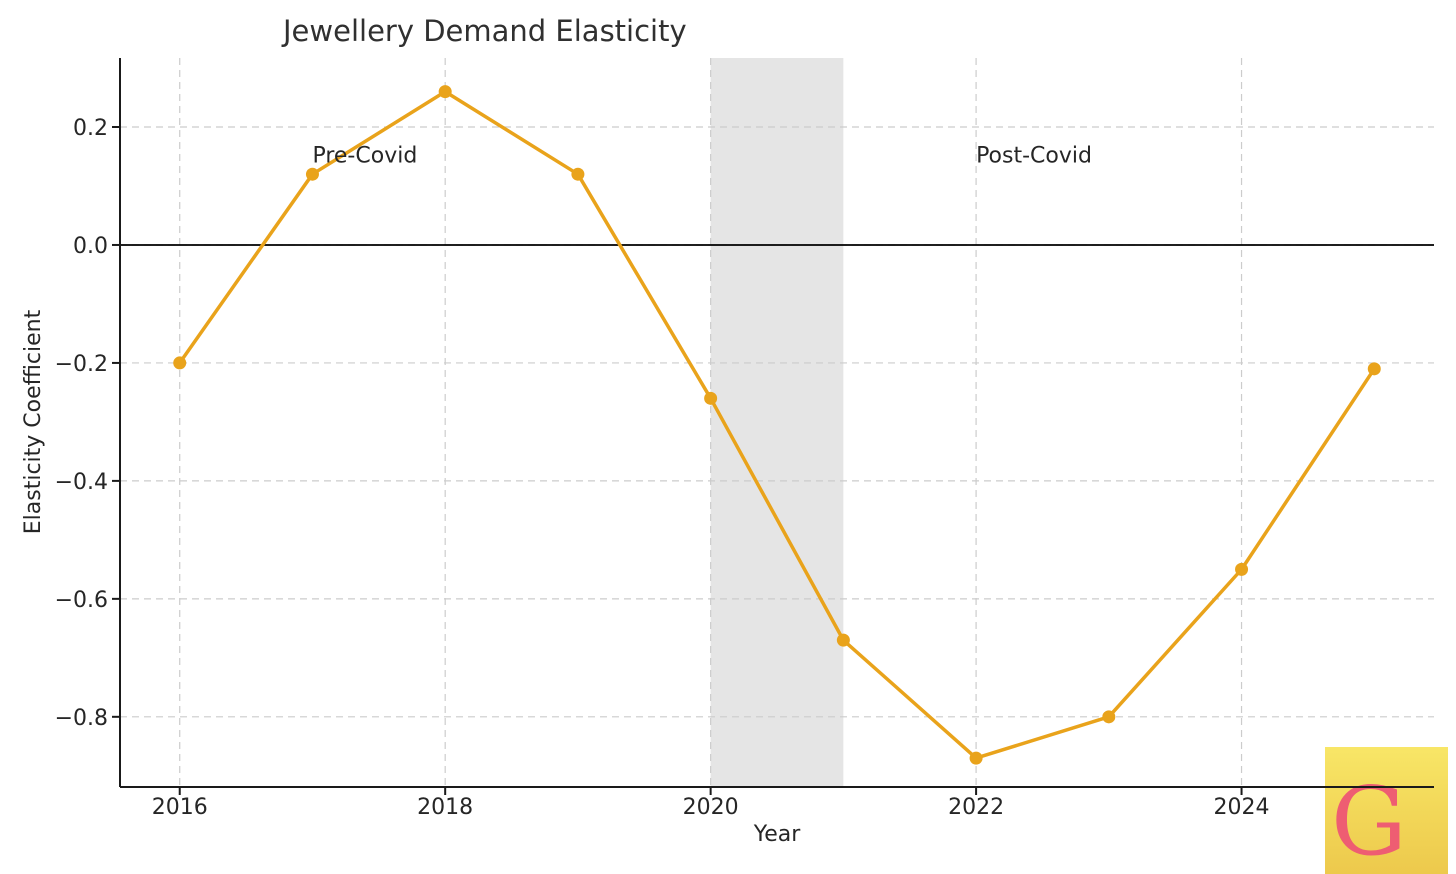 The height and width of the screenshot is (874, 1456). Describe the element at coordinates (711, 807) in the screenshot. I see `x-tick-label-2020: 2020` at that location.